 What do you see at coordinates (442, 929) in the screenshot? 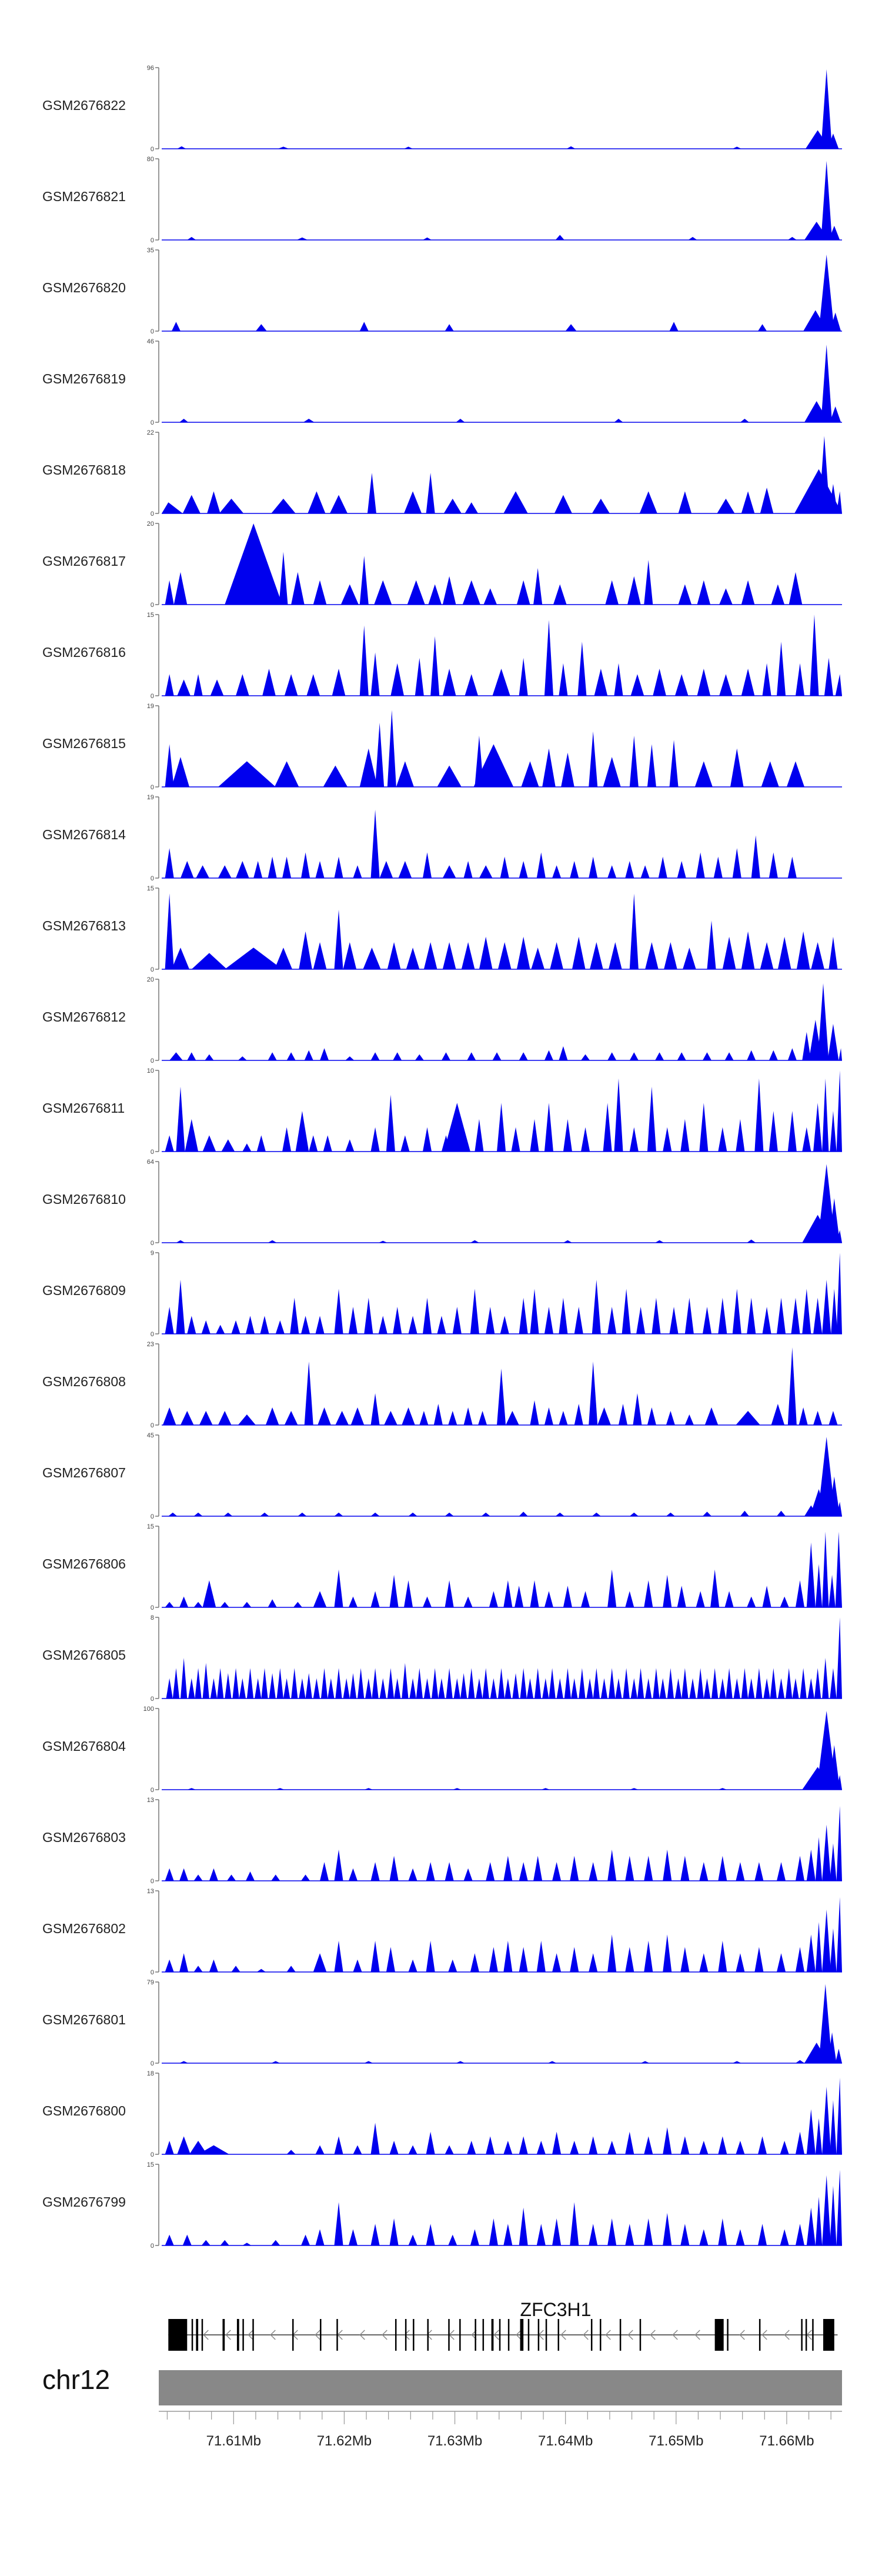
I see `track-GSM2676813: GSM2676813 15 0` at bounding box center [442, 929].